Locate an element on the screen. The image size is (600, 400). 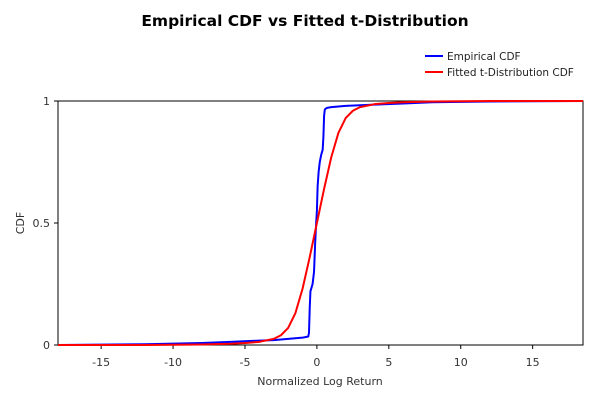
x-tick-label: 10 is located at coordinates (461, 362).